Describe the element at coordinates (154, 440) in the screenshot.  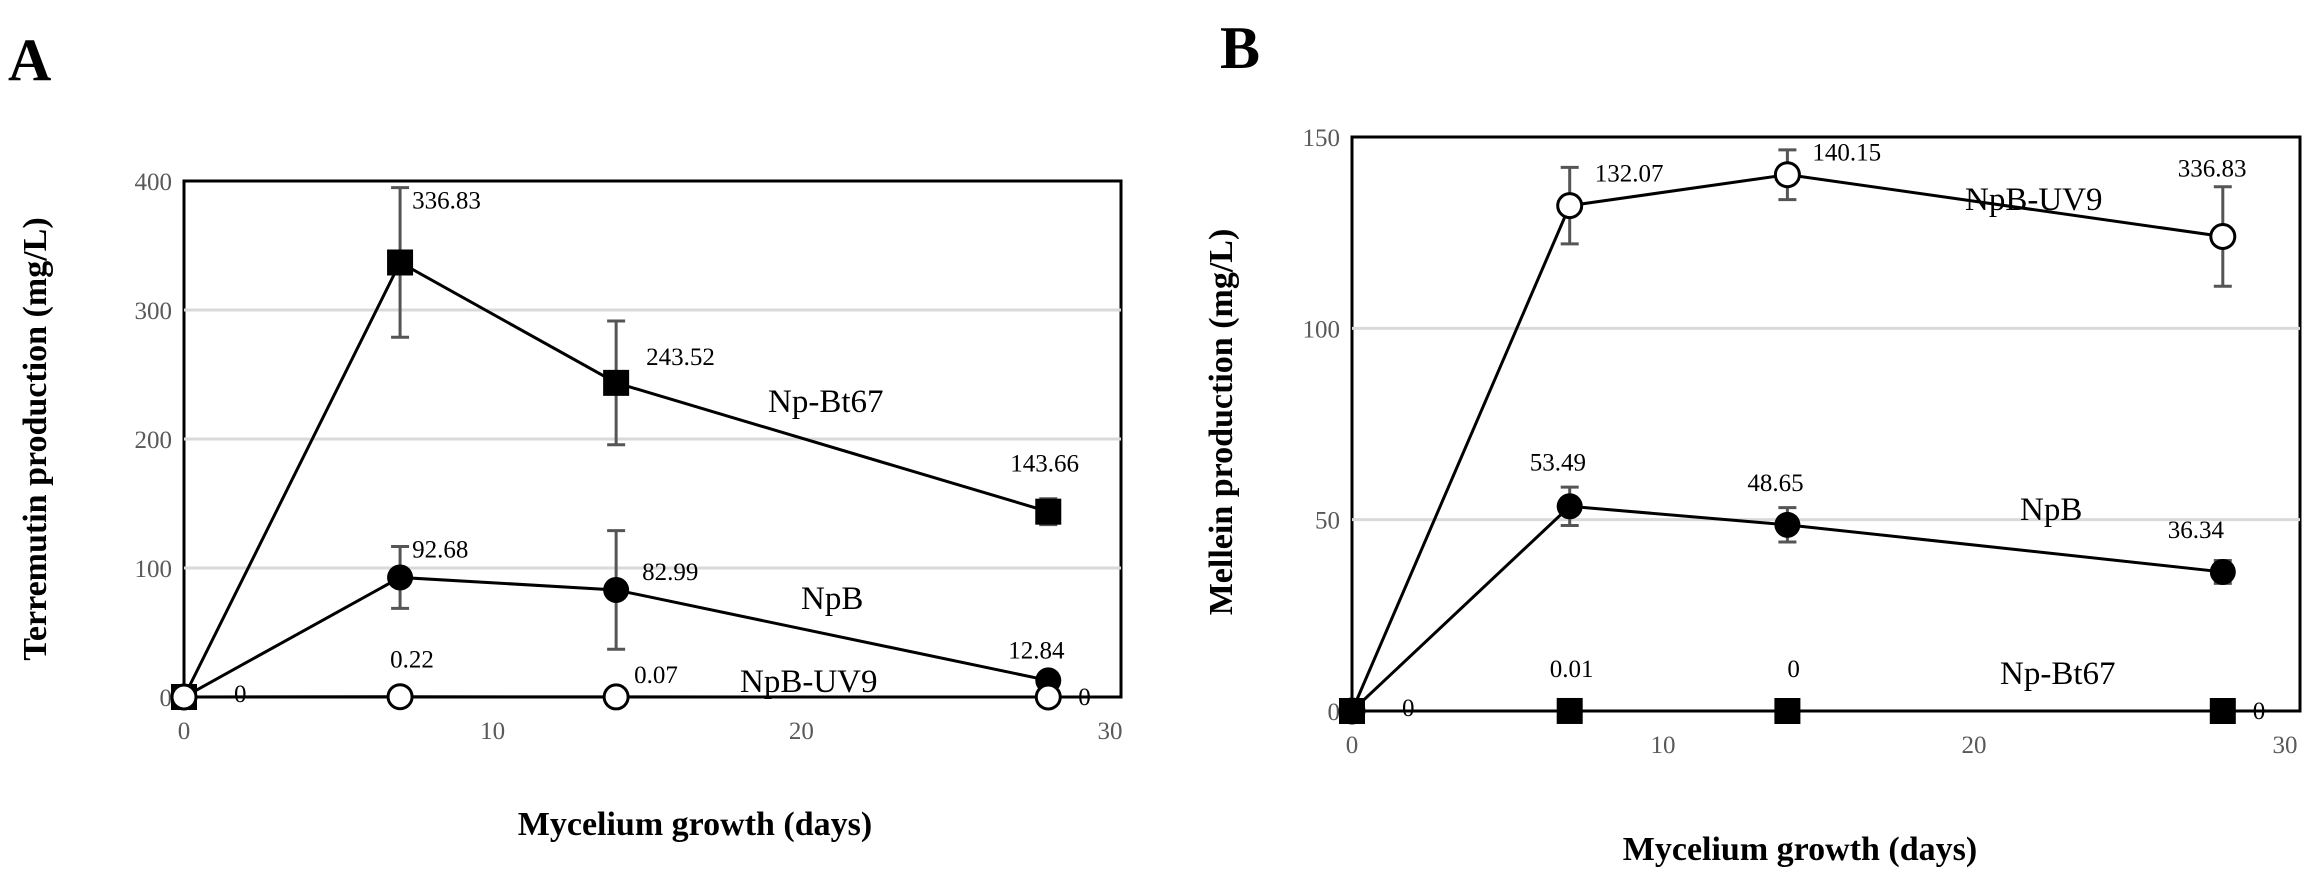
I see `y-tick-label: 200` at that location.